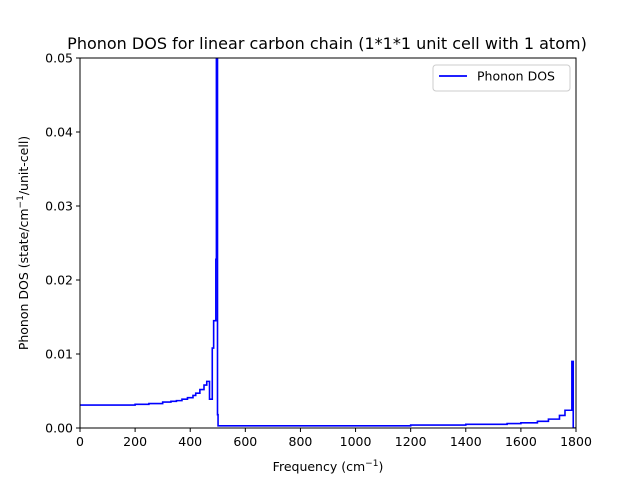 The image size is (640, 480). What do you see at coordinates (466, 441) in the screenshot?
I see `x-tick-label: 1400` at bounding box center [466, 441].